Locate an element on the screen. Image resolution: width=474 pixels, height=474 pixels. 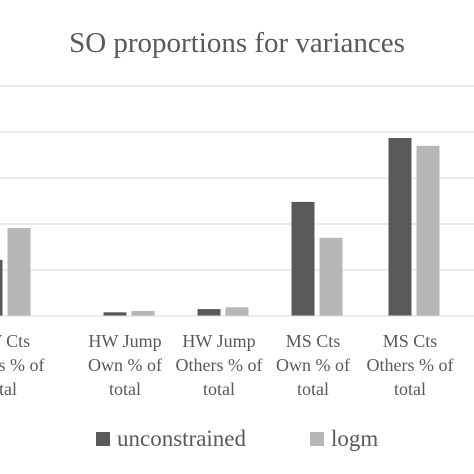
legend-label-unconstrained: unconstrained is located at coordinates (182, 438).